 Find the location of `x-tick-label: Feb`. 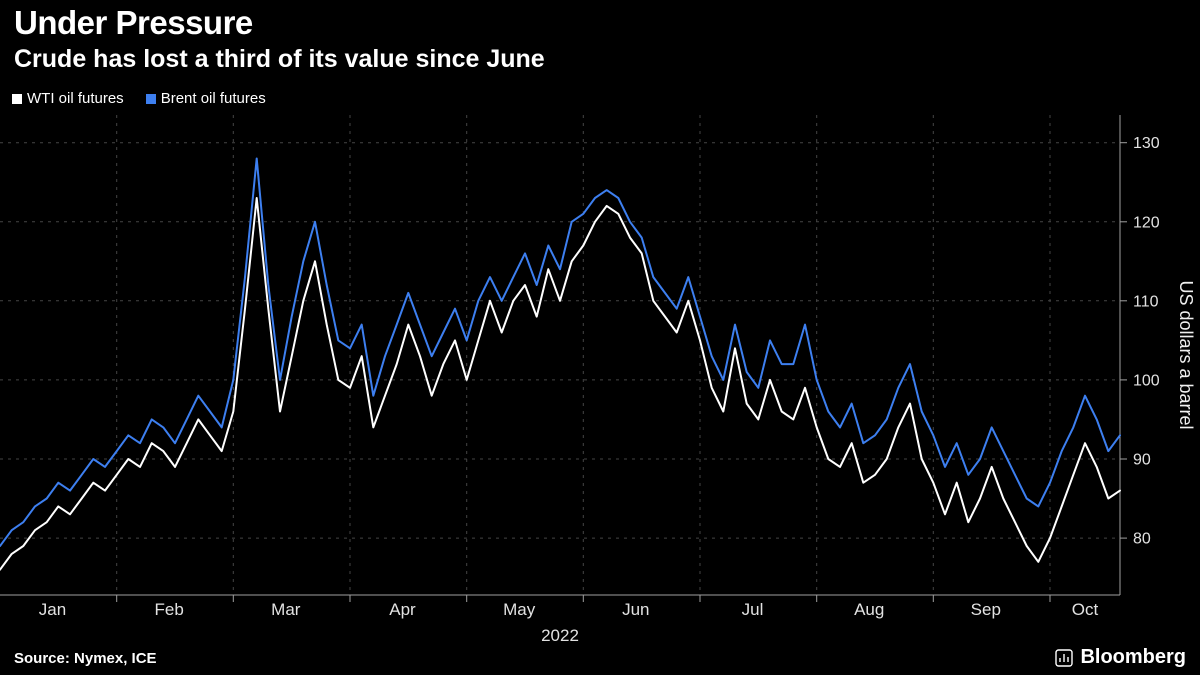

x-tick-label: Feb is located at coordinates (169, 609).